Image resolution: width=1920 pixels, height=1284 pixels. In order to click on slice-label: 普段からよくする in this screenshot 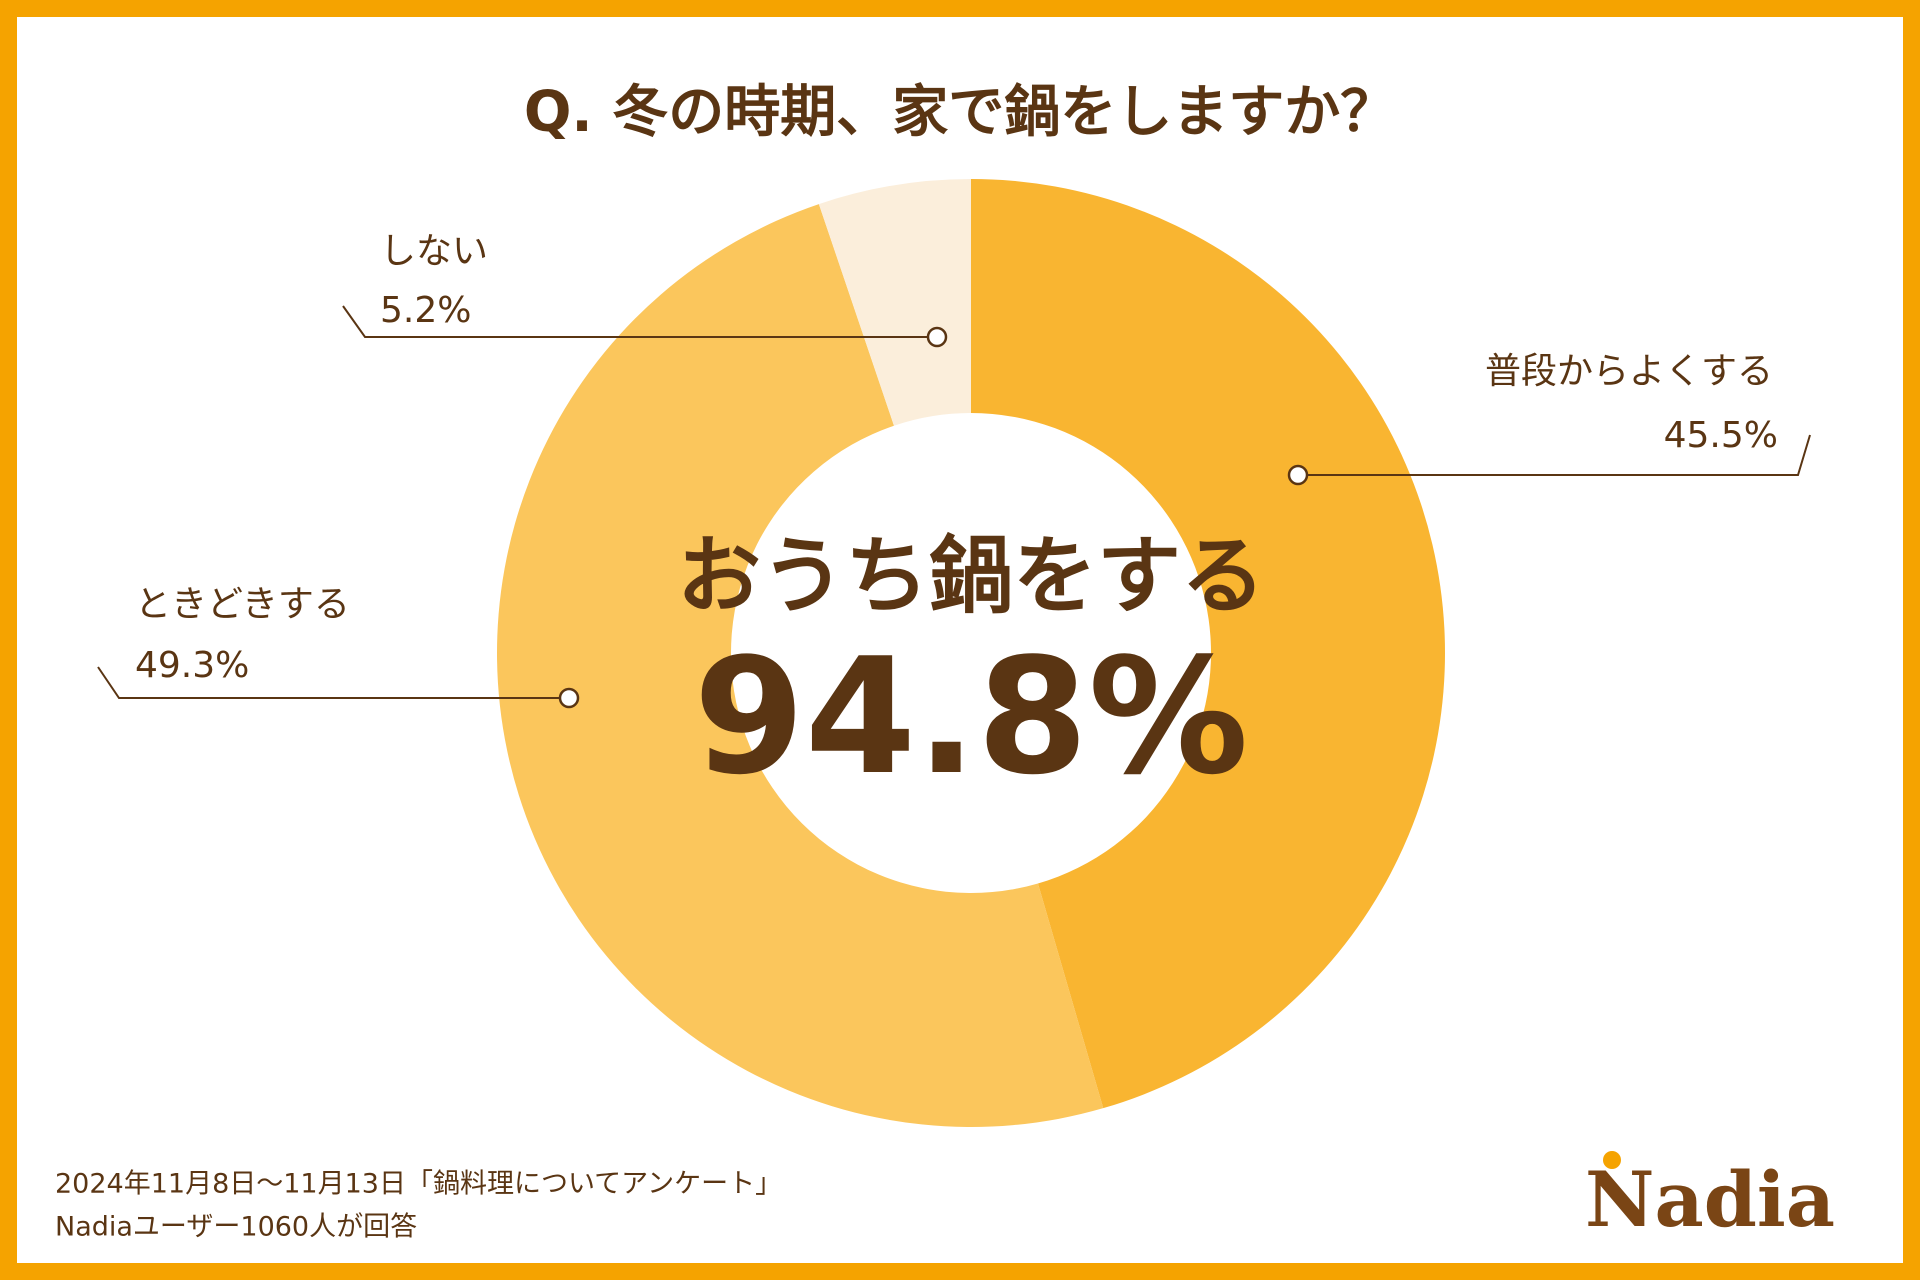, I will do `click(1629, 371)`.